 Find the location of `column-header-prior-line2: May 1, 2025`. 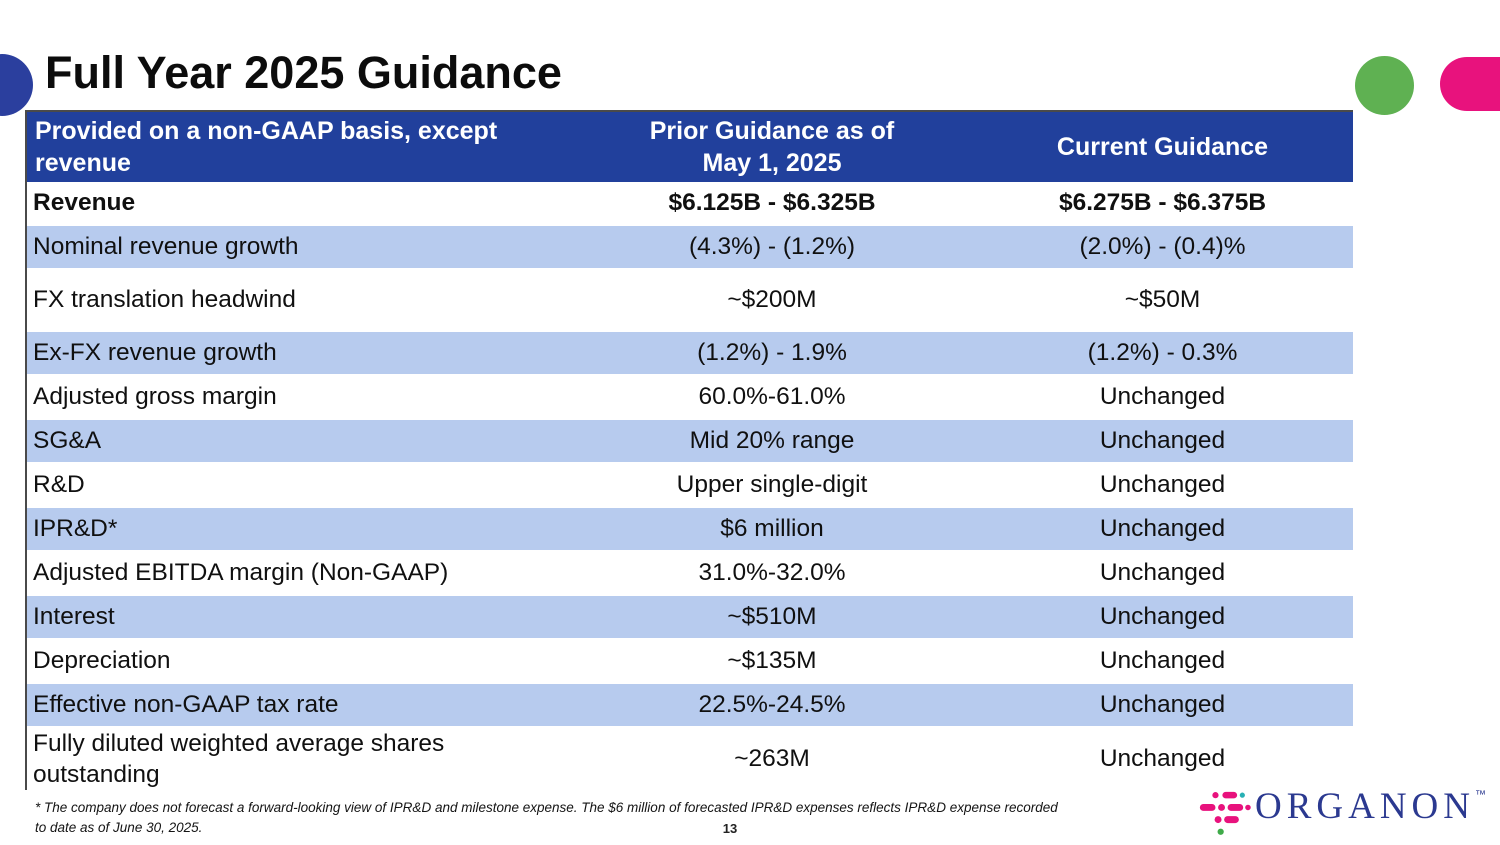

column-header-prior-line2: May 1, 2025 is located at coordinates (772, 163).